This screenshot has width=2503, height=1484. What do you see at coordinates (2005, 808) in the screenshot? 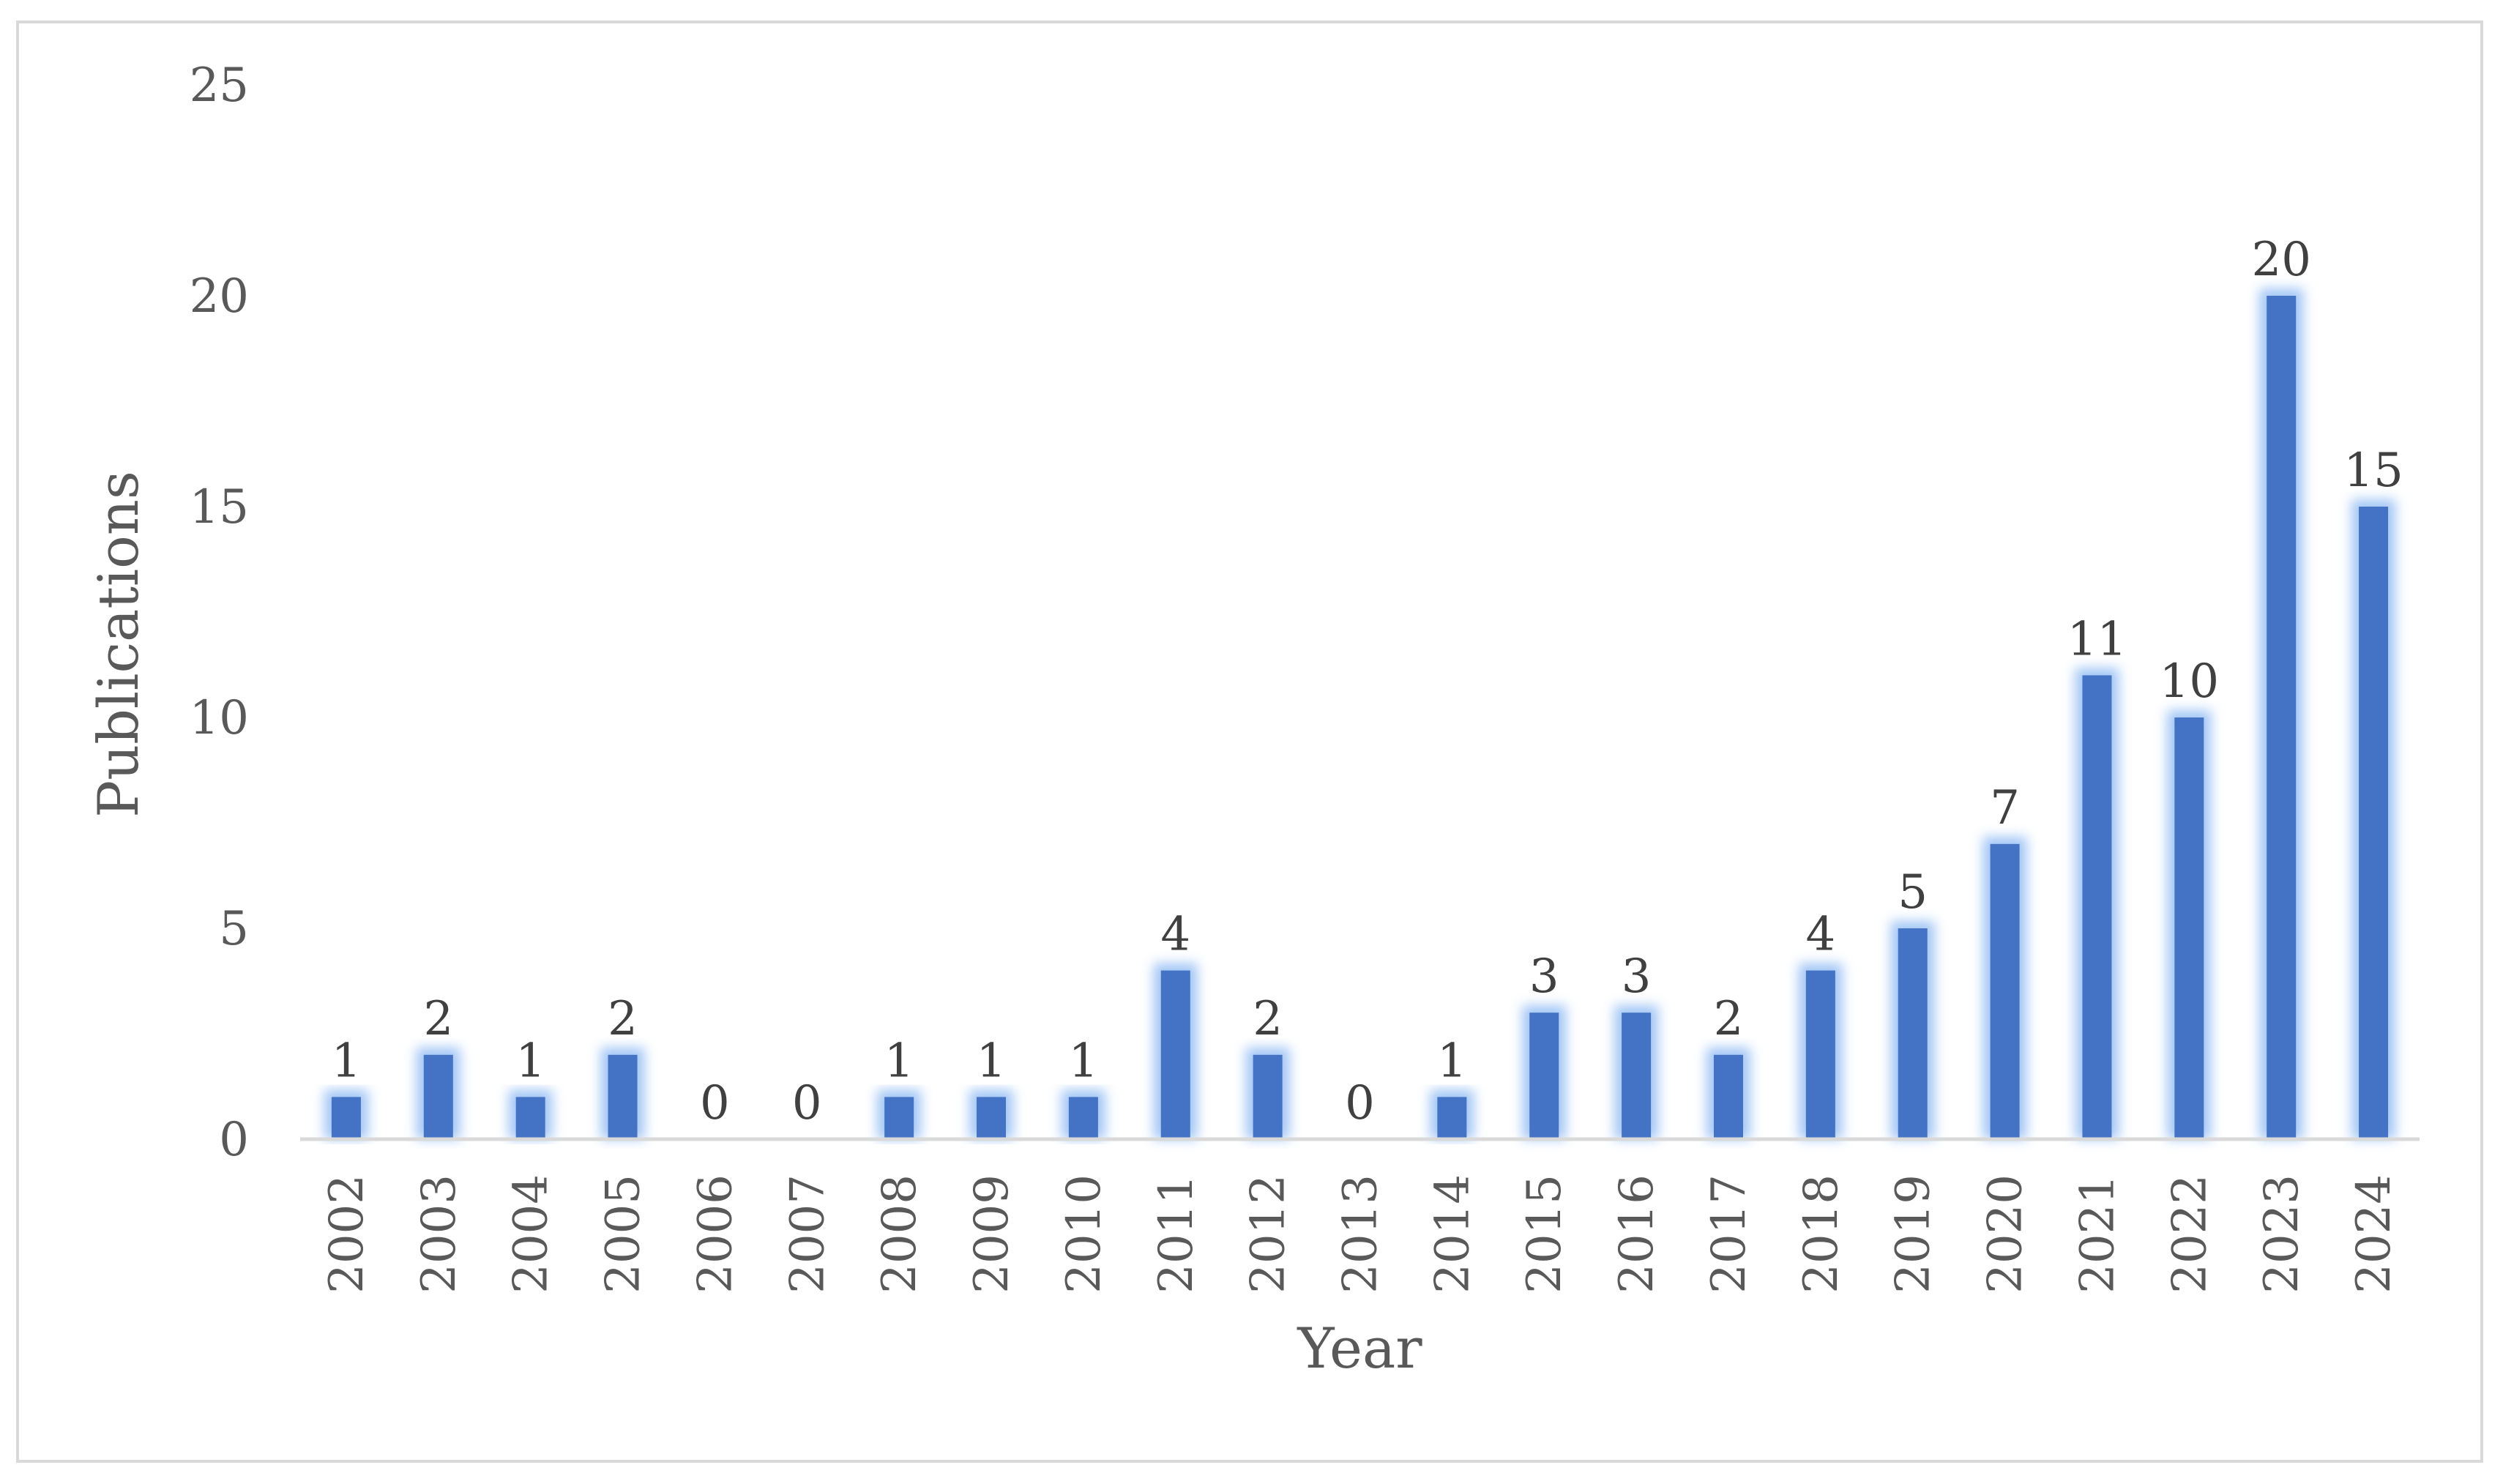
I see `data-label: 7` at bounding box center [2005, 808].